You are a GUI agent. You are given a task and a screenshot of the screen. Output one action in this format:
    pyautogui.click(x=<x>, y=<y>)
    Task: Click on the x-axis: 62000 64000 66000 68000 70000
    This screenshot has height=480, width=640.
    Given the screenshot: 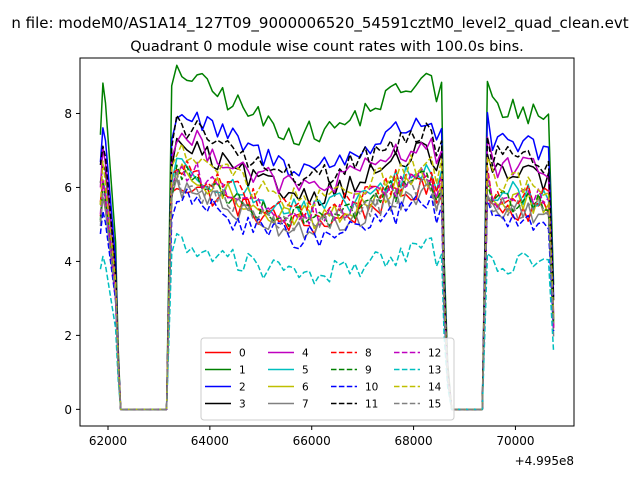 What is the action you would take?
    pyautogui.click(x=312, y=437)
    